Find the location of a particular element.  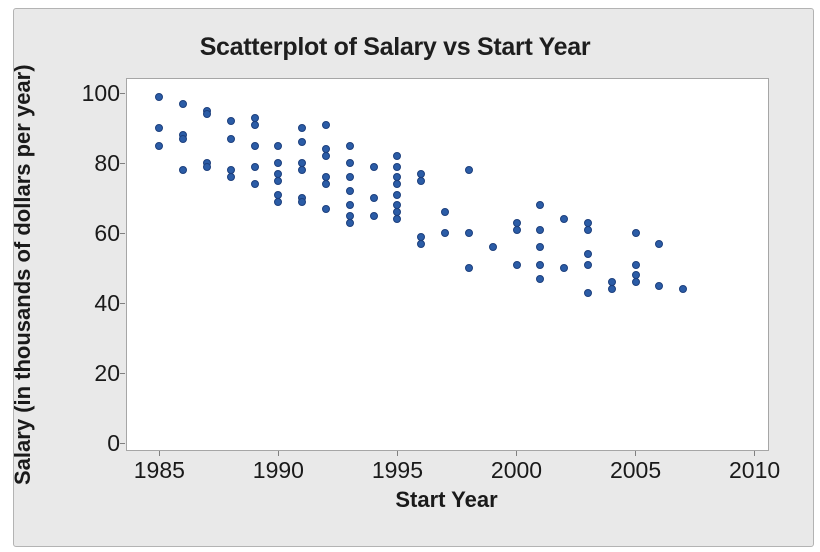

y-axis-tick-label: 0 is located at coordinates (113, 443).